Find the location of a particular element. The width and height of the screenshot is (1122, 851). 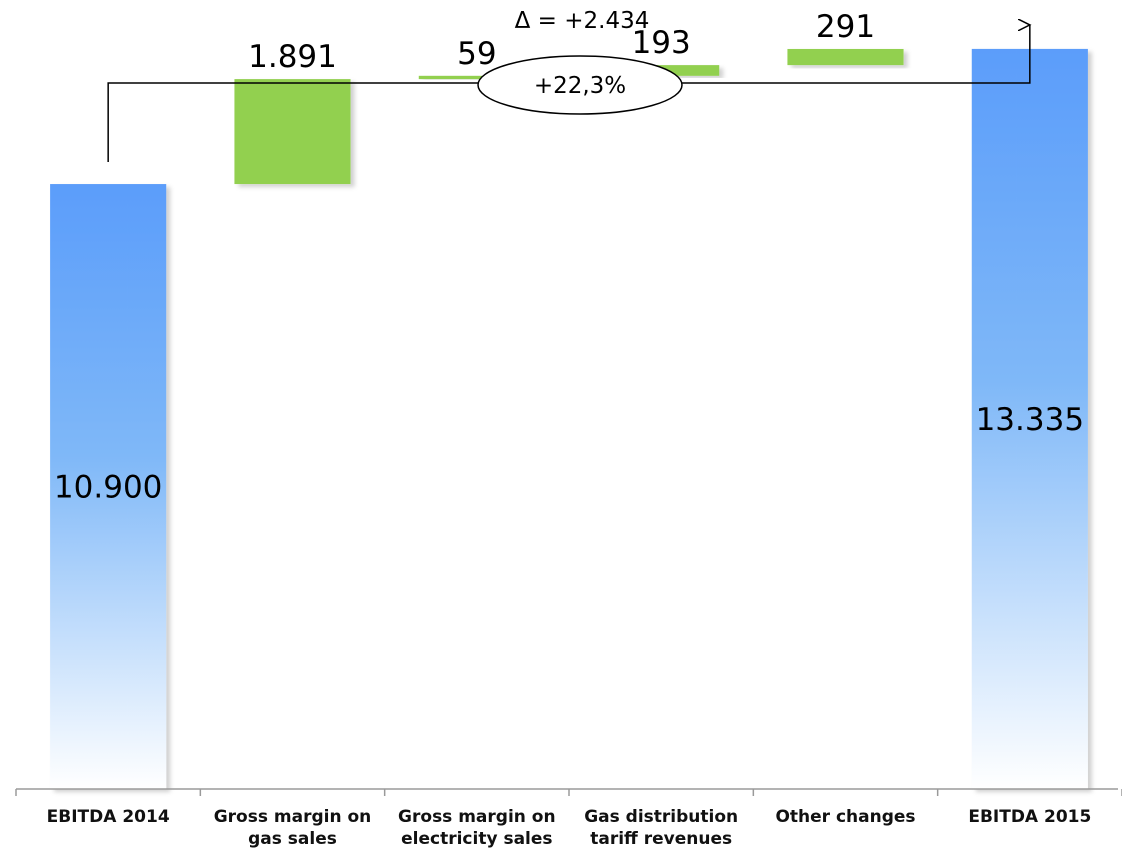

x-axis is located at coordinates (568, 792).